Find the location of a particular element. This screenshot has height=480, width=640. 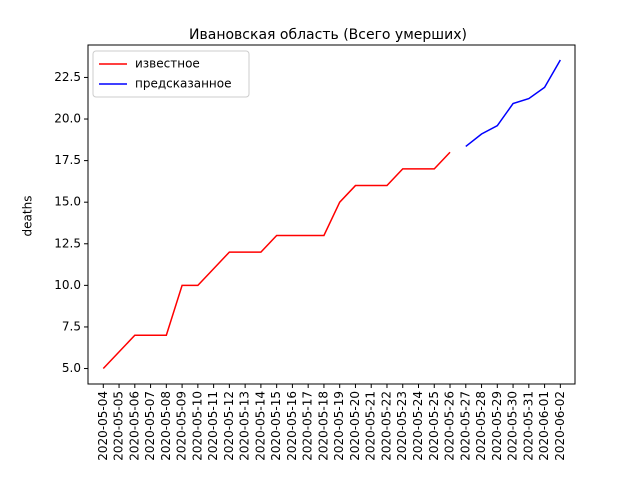

y-tick-label: 20.0 is located at coordinates (67, 119).